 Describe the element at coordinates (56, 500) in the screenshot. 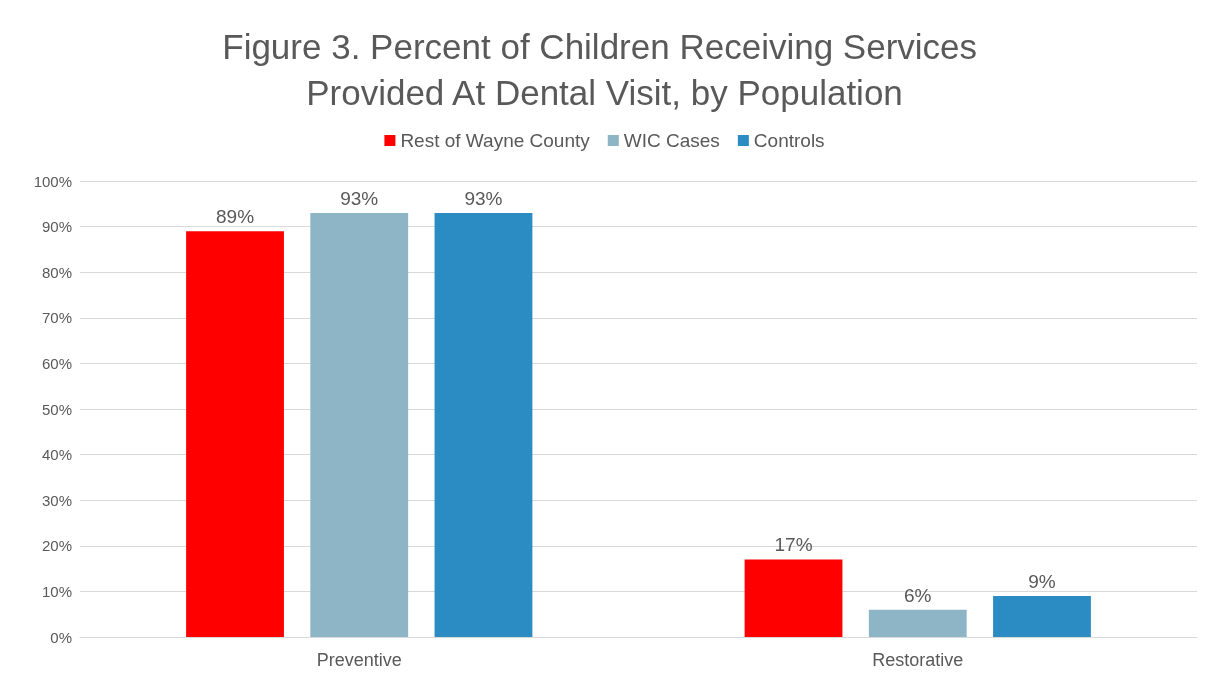

I see `y-tick-label: 30%` at that location.